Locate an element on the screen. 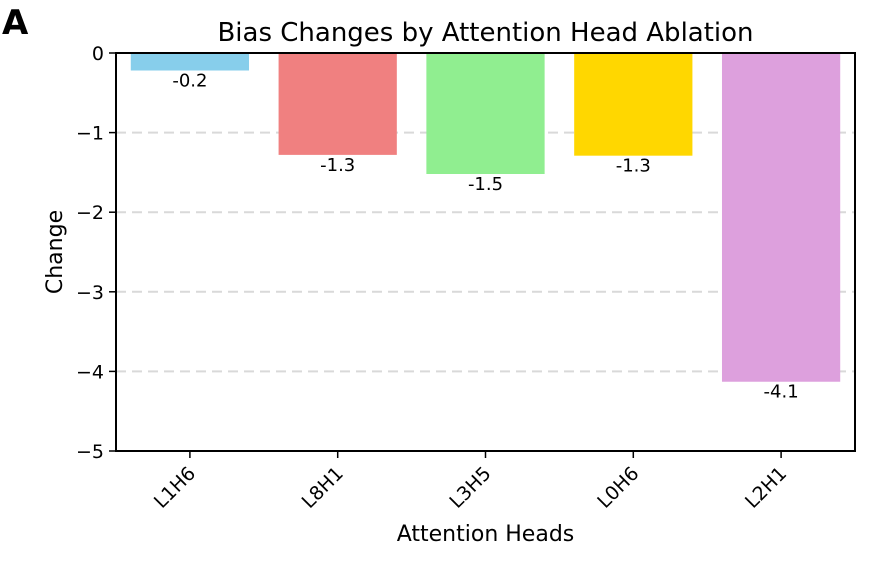 This screenshot has width=870, height=561. x-axis-label: Attention Heads is located at coordinates (486, 534).